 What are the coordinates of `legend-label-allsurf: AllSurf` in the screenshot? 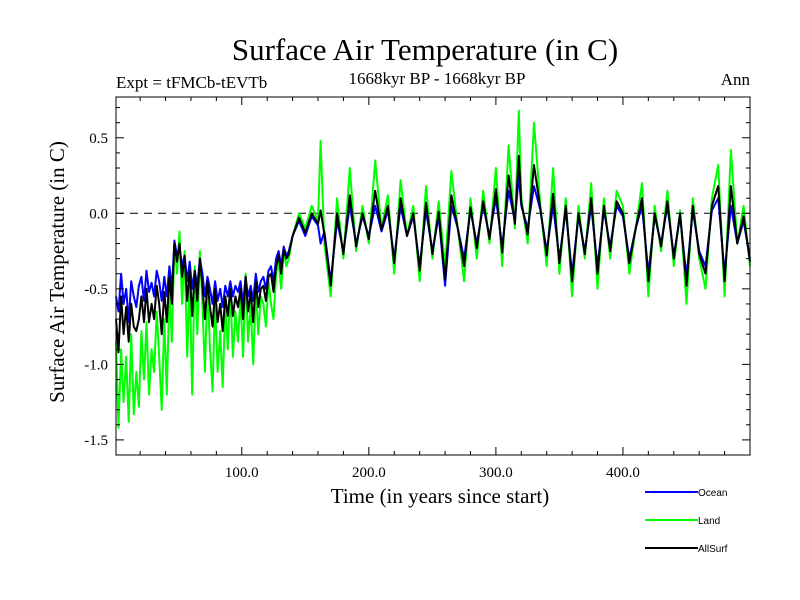 It's located at (713, 549).